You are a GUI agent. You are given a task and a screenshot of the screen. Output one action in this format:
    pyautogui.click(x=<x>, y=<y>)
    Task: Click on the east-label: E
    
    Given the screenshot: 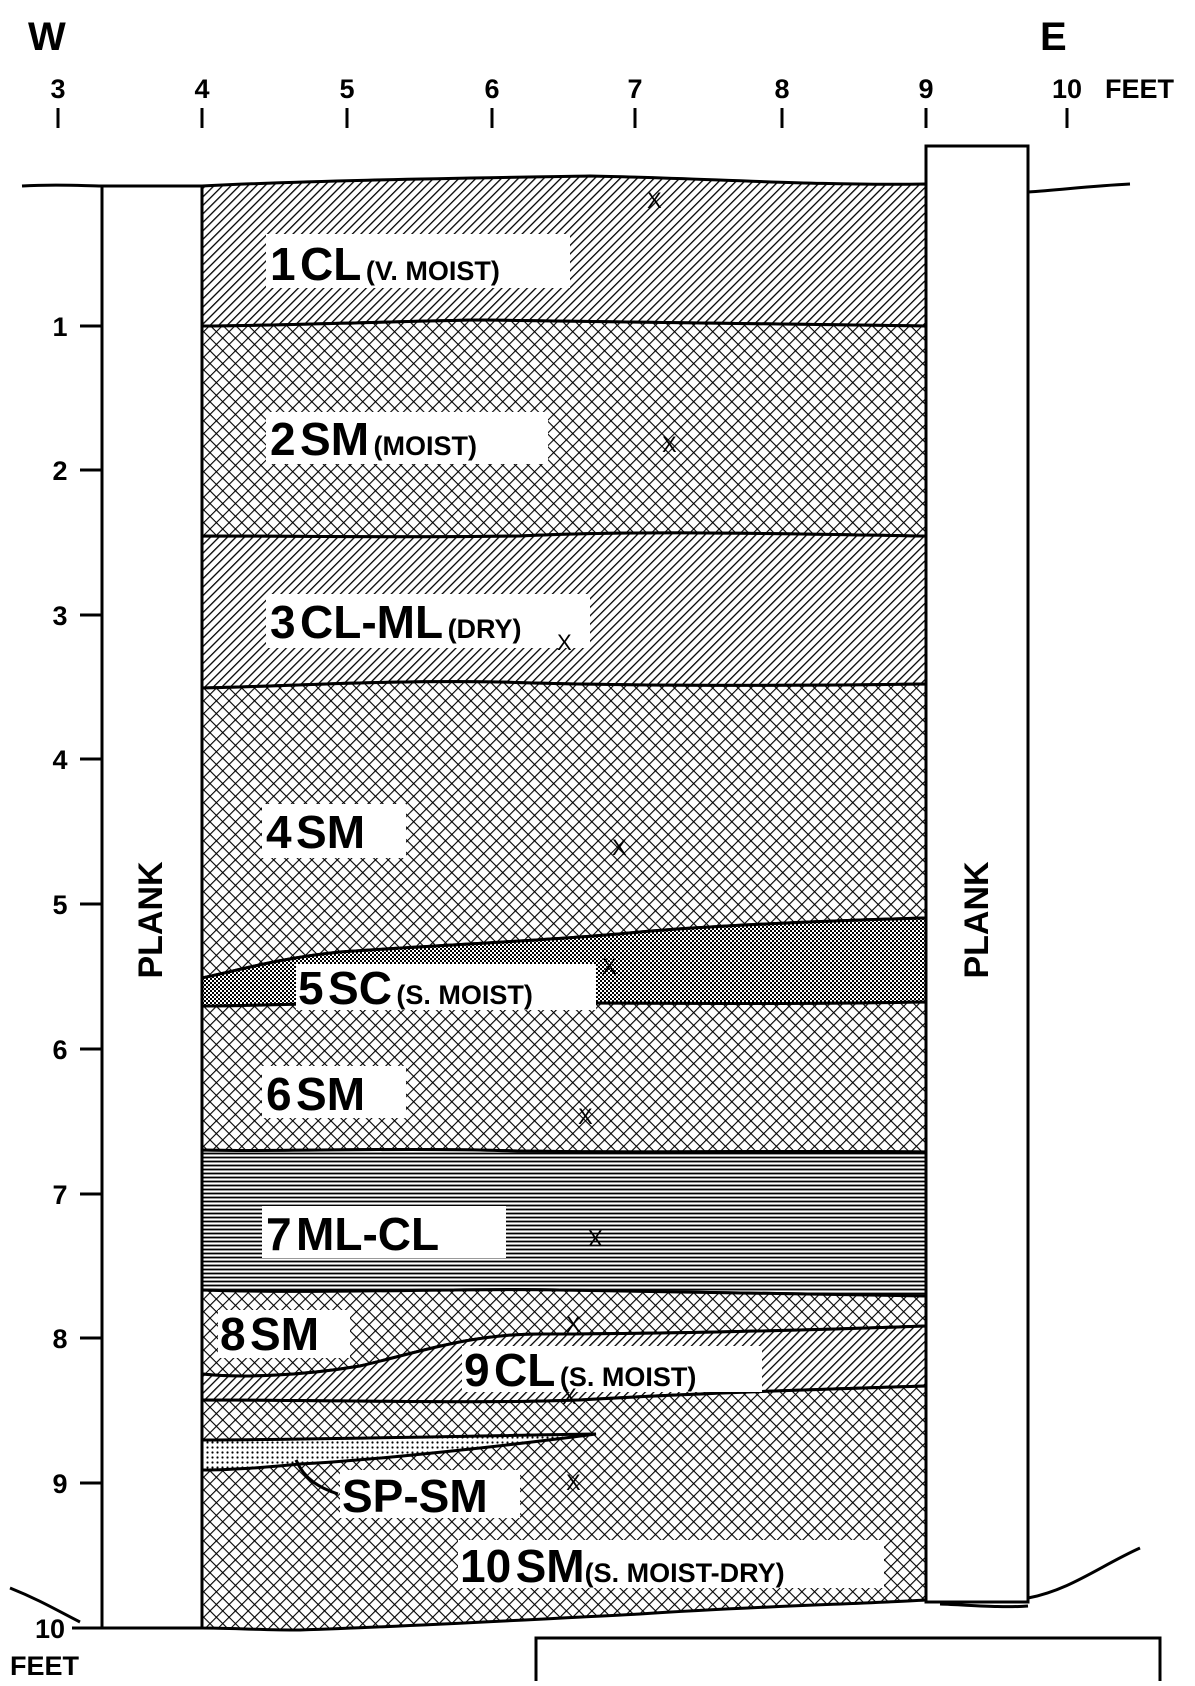 What is the action you would take?
    pyautogui.click(x=1053, y=37)
    